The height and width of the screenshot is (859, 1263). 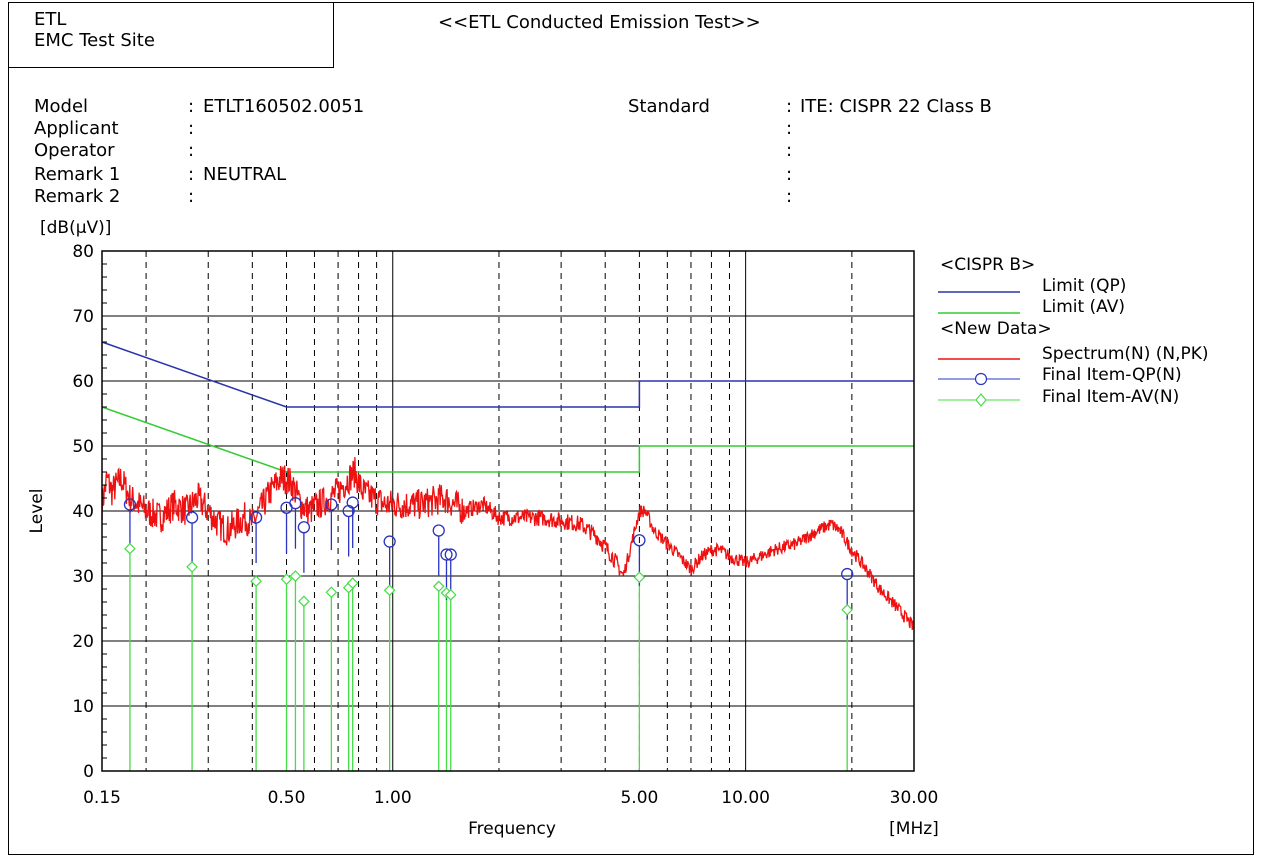 What do you see at coordinates (914, 829) in the screenshot?
I see `x-axis-unit: [MHz]` at bounding box center [914, 829].